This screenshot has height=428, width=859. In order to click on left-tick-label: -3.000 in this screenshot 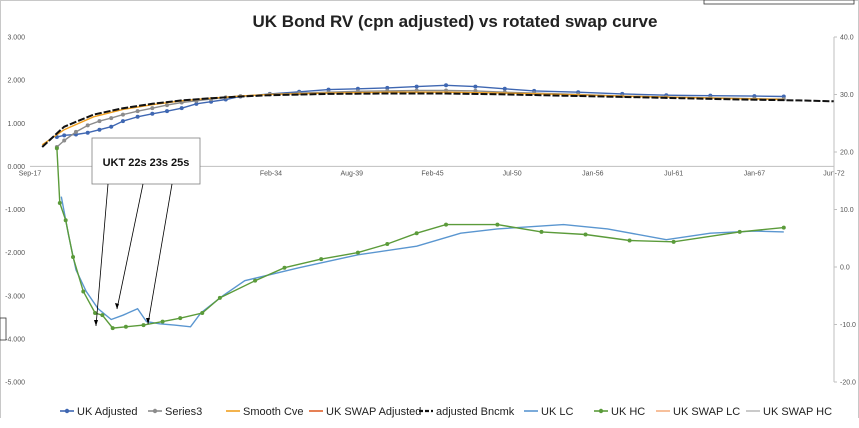, I will do `click(15, 296)`.